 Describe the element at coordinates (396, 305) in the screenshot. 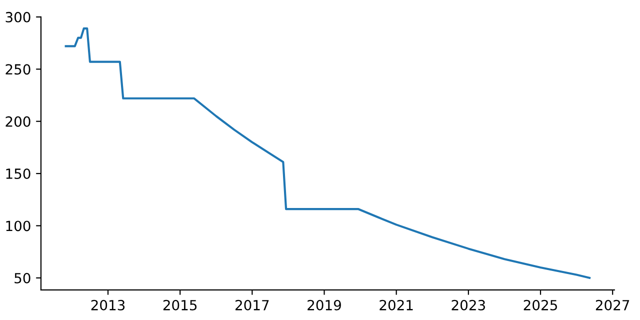

I see `x-tick-label: 2021` at that location.